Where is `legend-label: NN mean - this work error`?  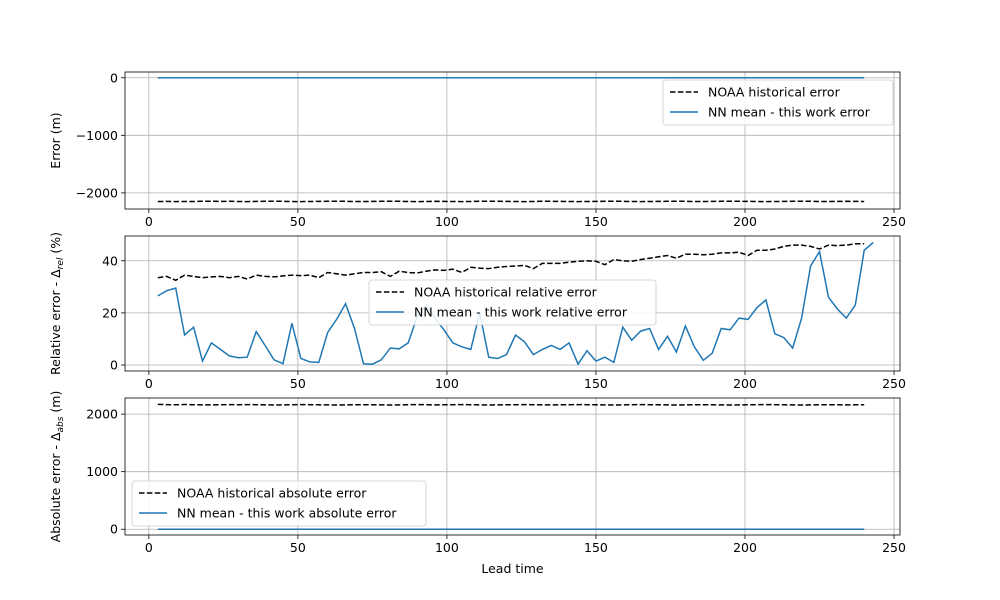
legend-label: NN mean - this work error is located at coordinates (789, 112).